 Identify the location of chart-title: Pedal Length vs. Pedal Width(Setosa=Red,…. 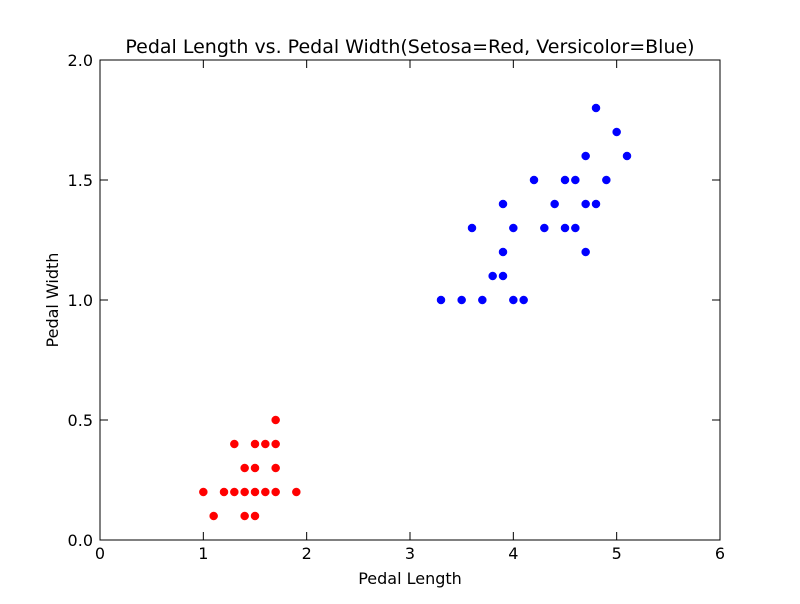
(409, 47).